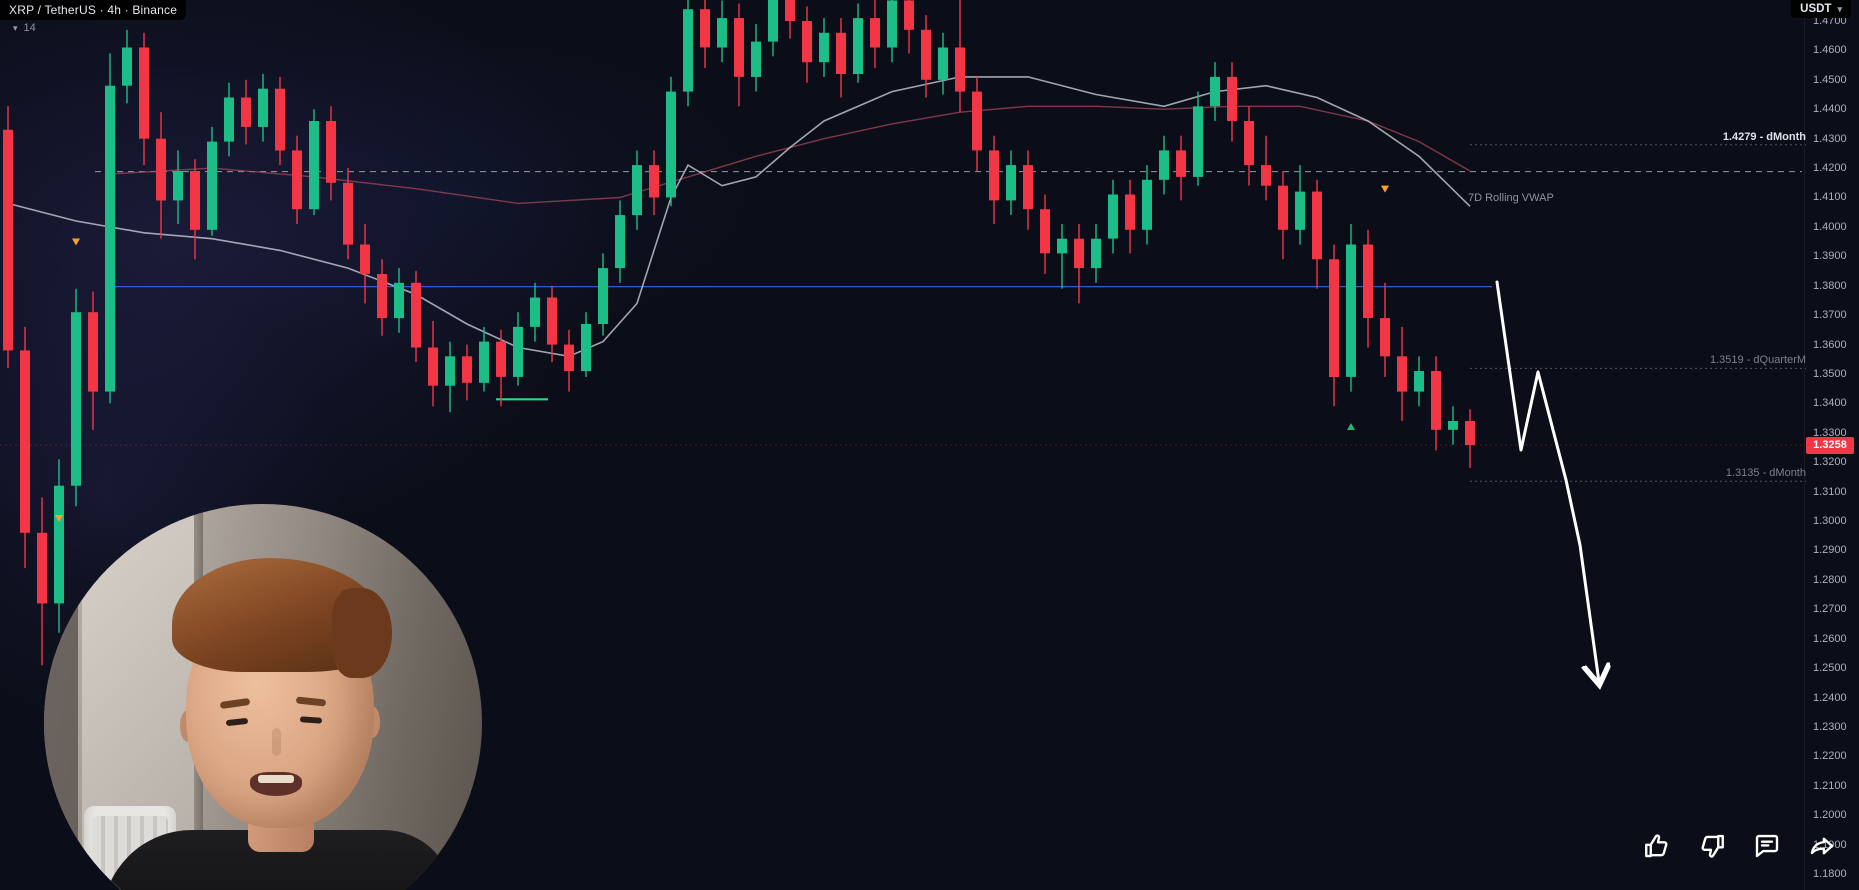 The width and height of the screenshot is (1859, 890). I want to click on current-price-value: 1.3258, so click(1830, 444).